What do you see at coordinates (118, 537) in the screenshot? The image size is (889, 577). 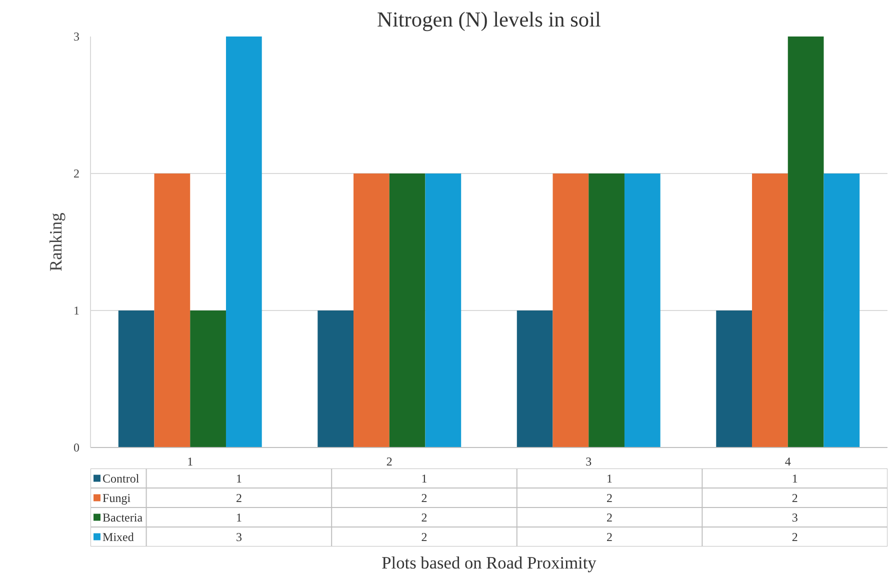 I see `legend-label: Mixed` at bounding box center [118, 537].